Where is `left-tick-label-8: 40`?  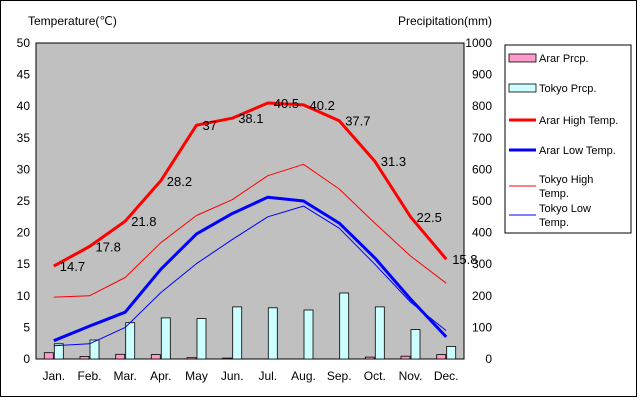
left-tick-label-8: 40 is located at coordinates (24, 106).